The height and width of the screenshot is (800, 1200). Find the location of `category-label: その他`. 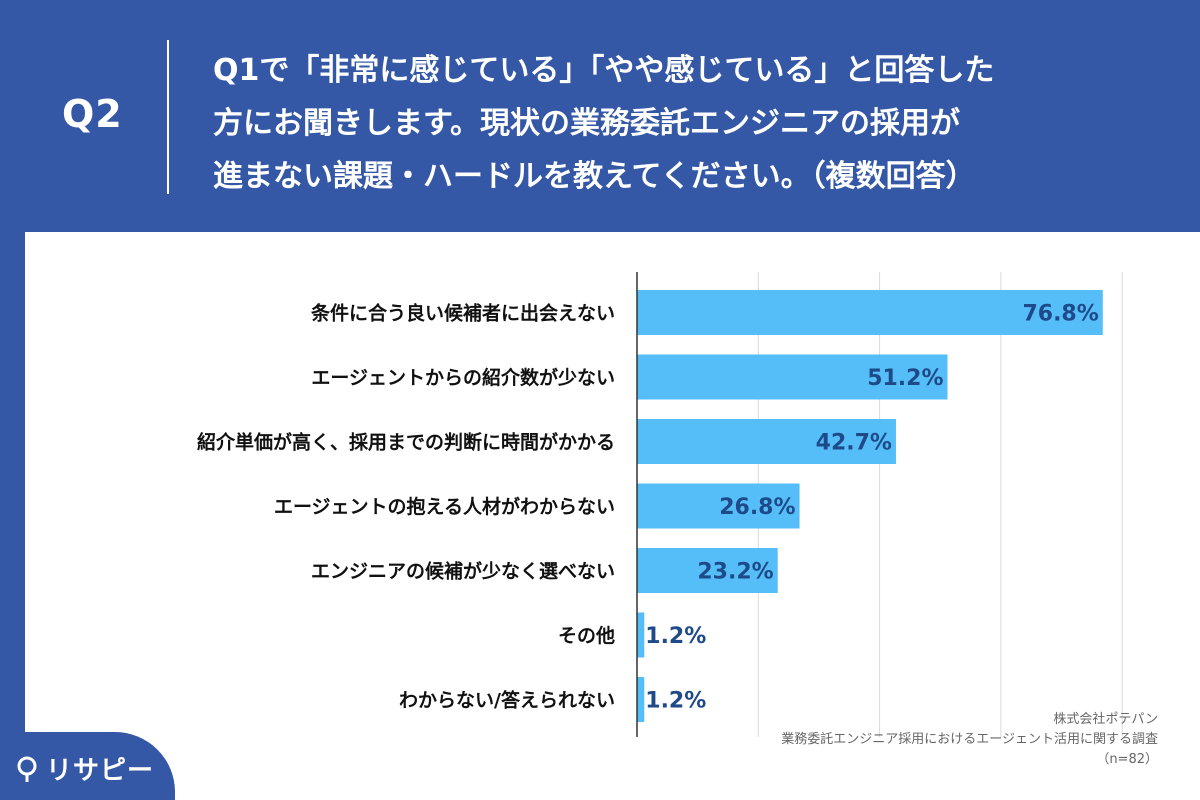

category-label: その他 is located at coordinates (586, 635).